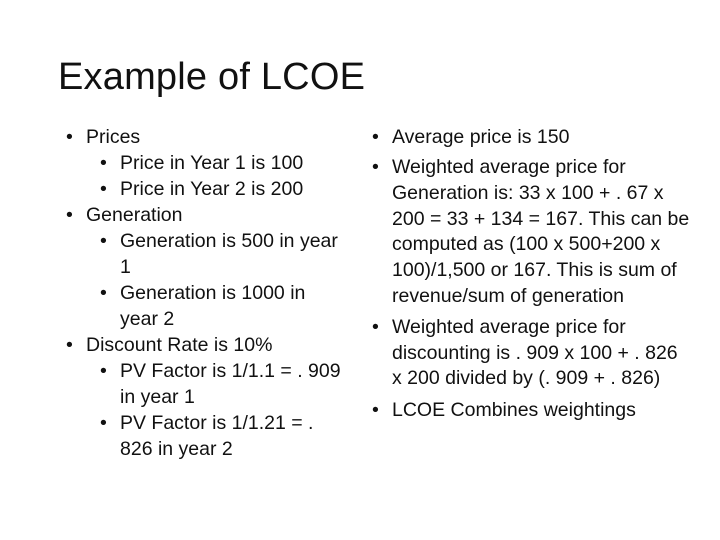 This screenshot has height=540, width=720. Describe the element at coordinates (220, 436) in the screenshot. I see `bullet-pv-factor-year-2: PV Factor is 1/1.21 = . 826 in year 2` at that location.